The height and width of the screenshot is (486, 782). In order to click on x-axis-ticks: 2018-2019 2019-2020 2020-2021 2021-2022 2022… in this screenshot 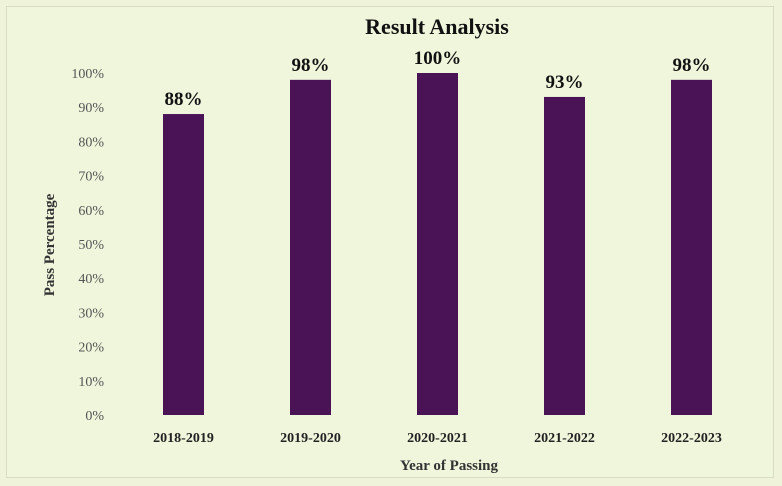, I will do `click(437, 438)`.